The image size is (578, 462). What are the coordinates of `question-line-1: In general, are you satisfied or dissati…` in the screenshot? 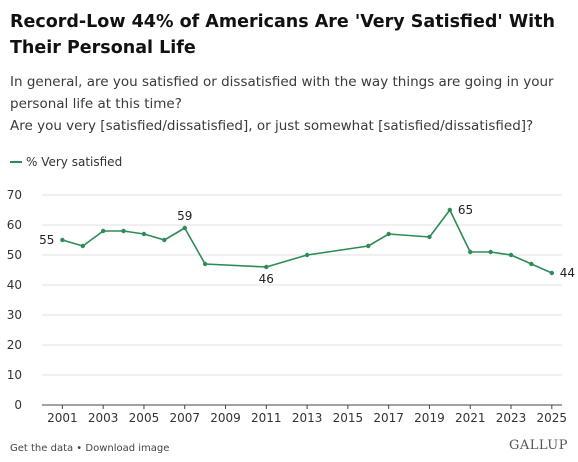 It's located at (282, 93).